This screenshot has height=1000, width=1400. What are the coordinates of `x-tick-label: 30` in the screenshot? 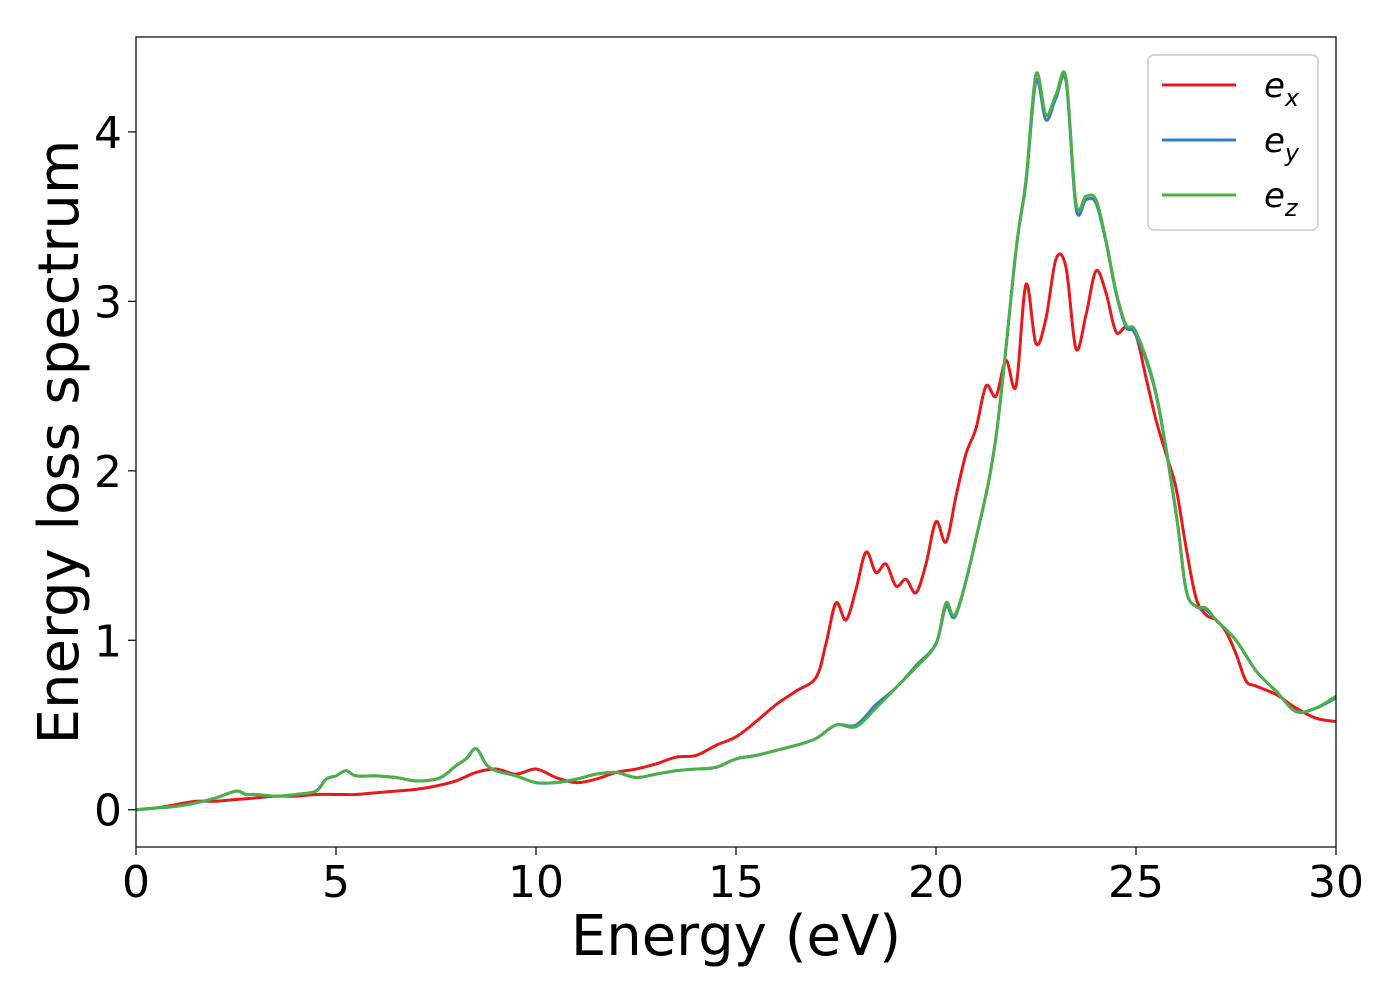 It's located at (1336, 882).